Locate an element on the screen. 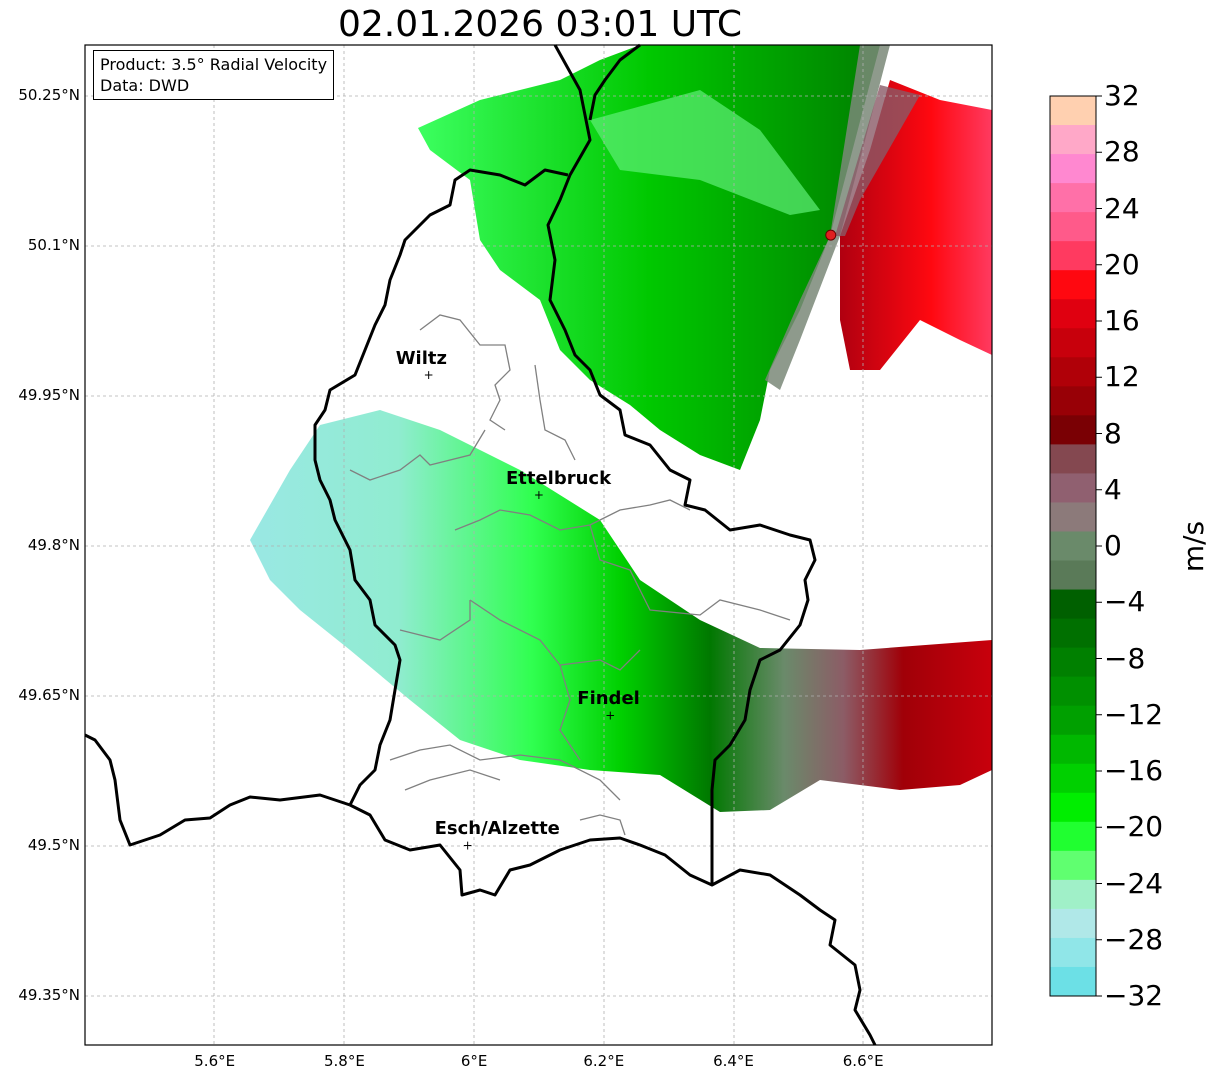 This screenshot has height=1081, width=1207. city-label: Wiltz is located at coordinates (421, 359).